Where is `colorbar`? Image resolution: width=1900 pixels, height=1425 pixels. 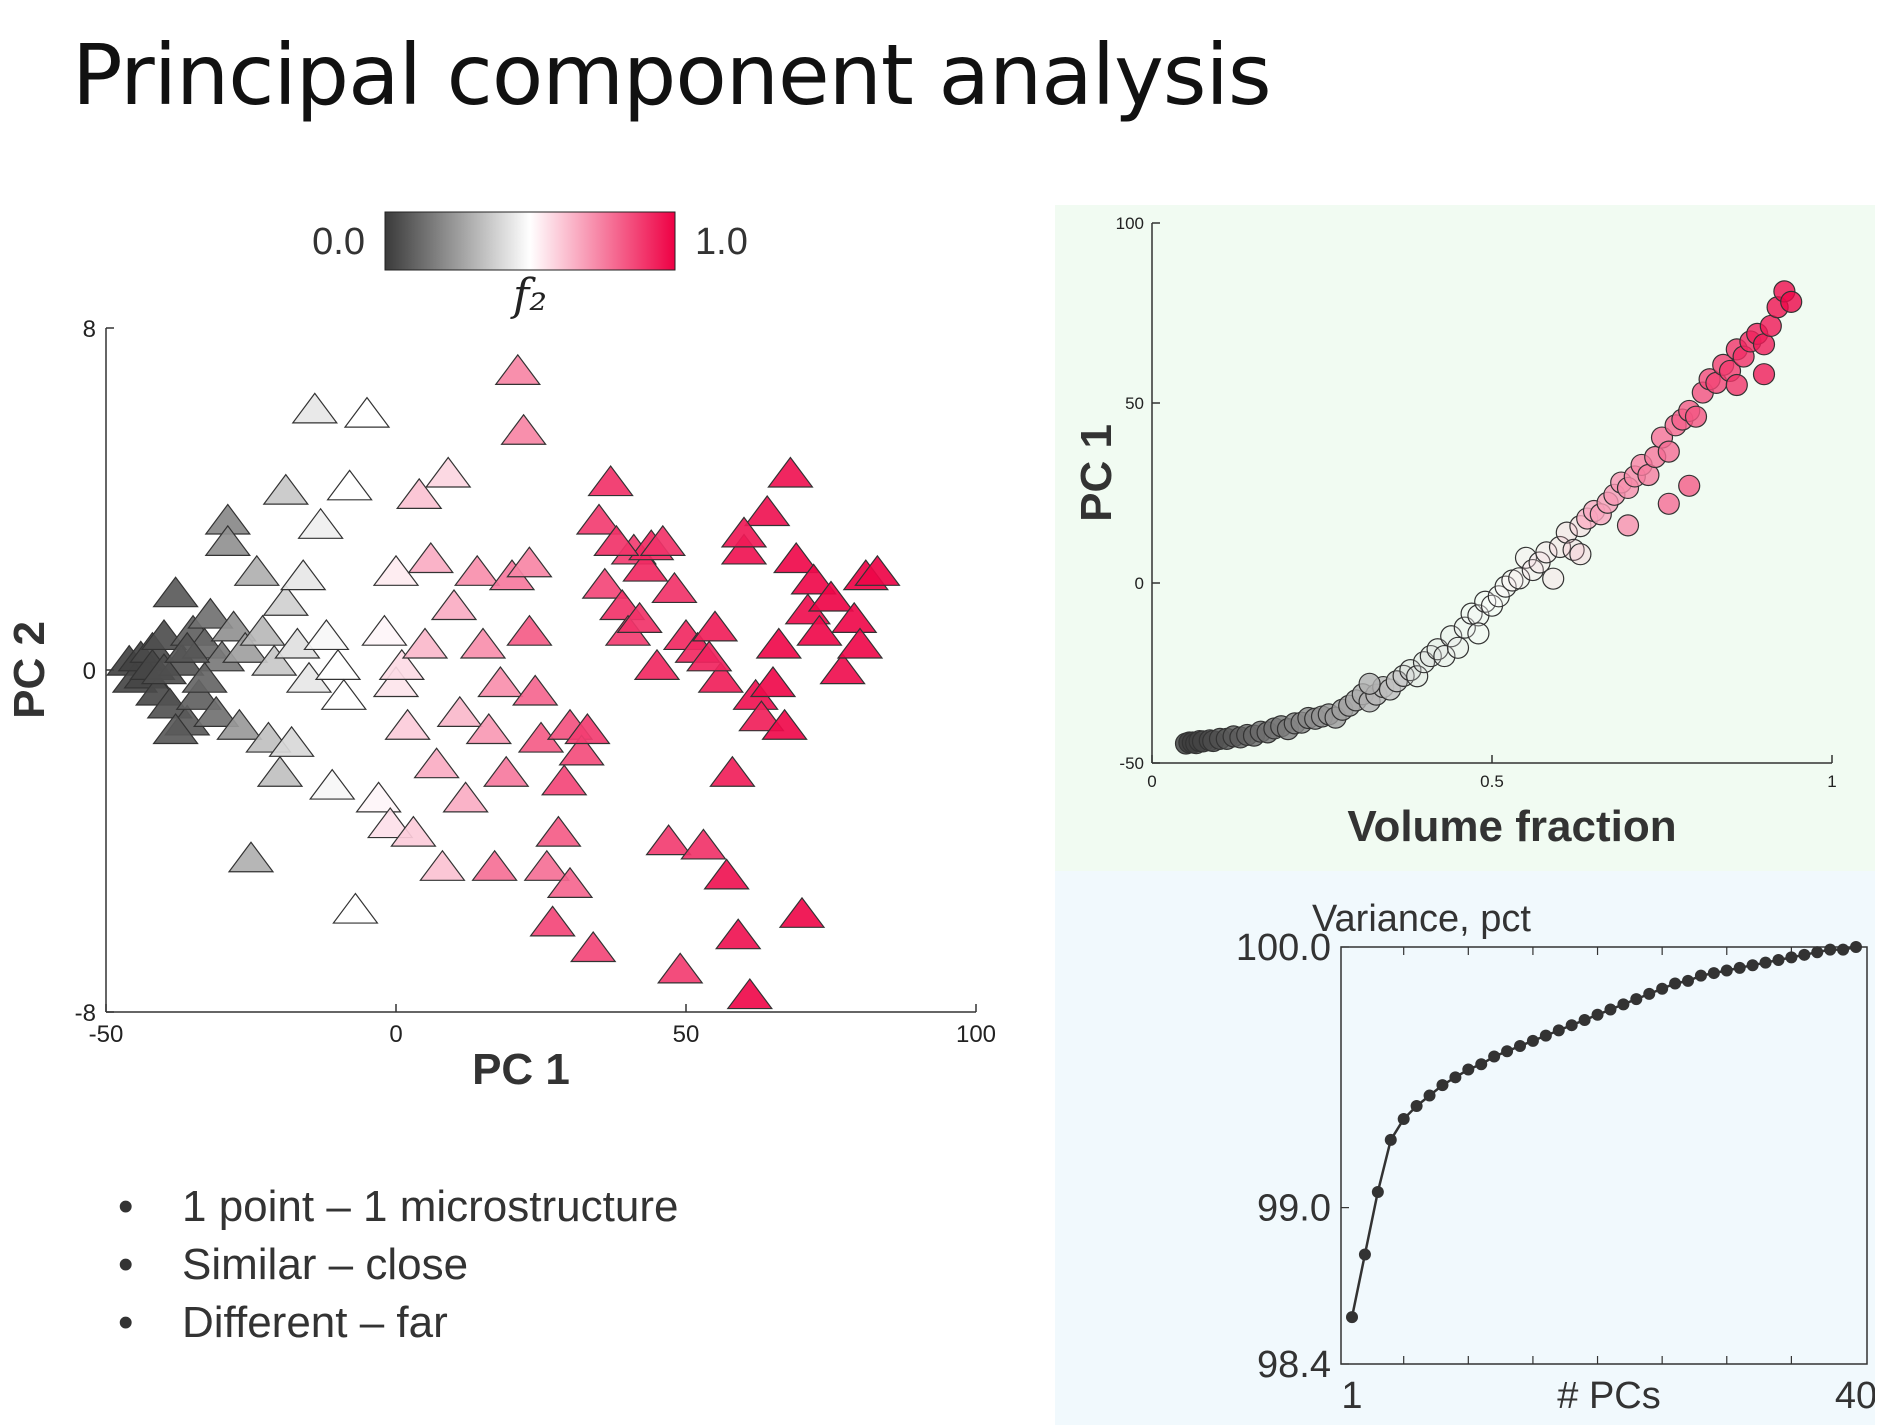 colorbar is located at coordinates (530, 241).